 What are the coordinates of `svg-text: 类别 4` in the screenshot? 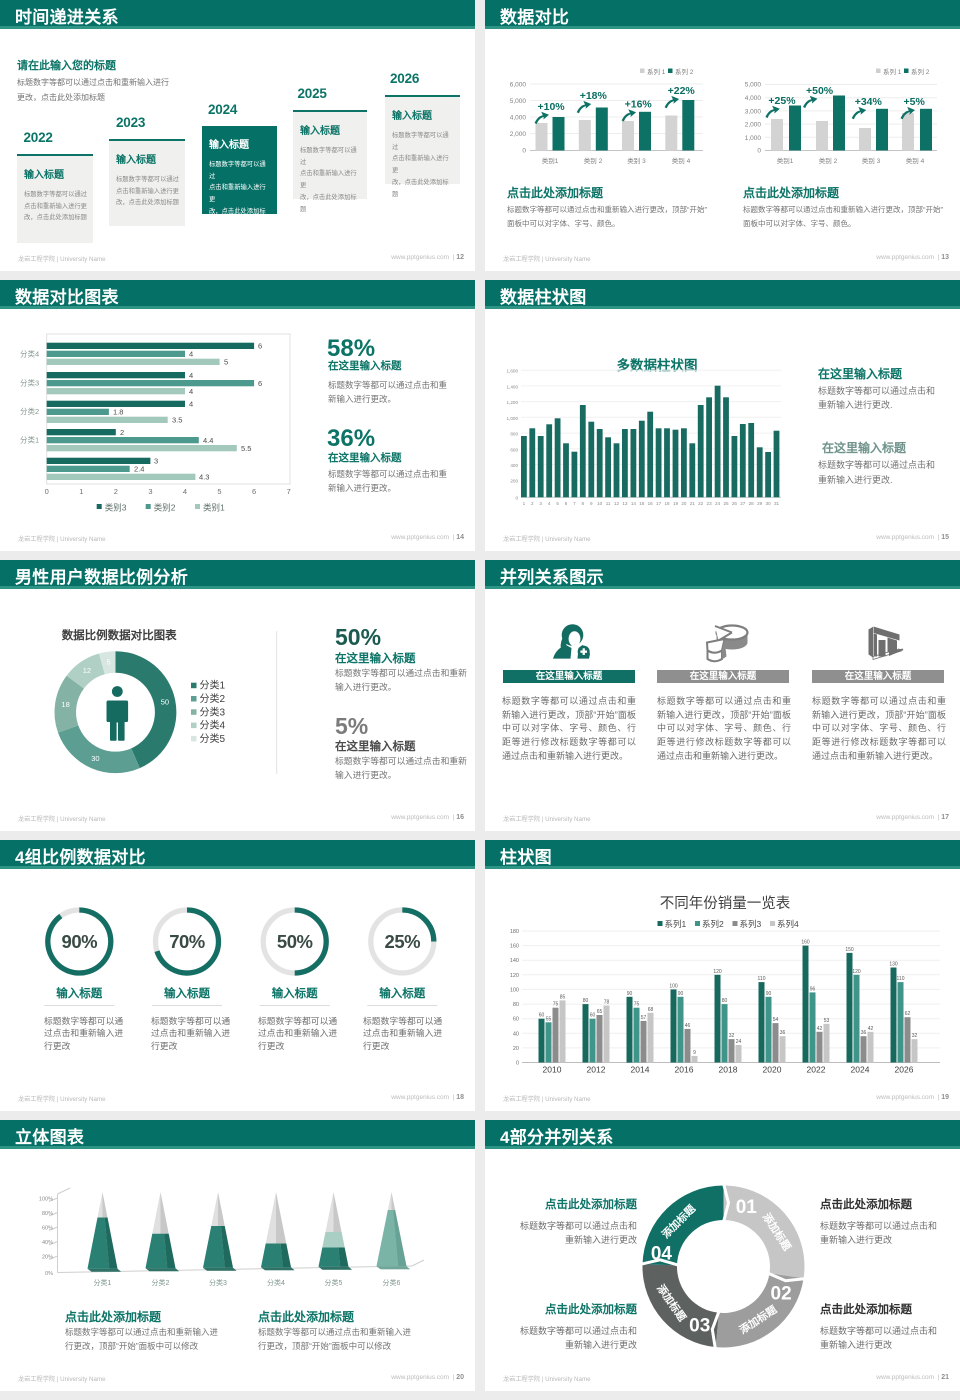 It's located at (915, 160).